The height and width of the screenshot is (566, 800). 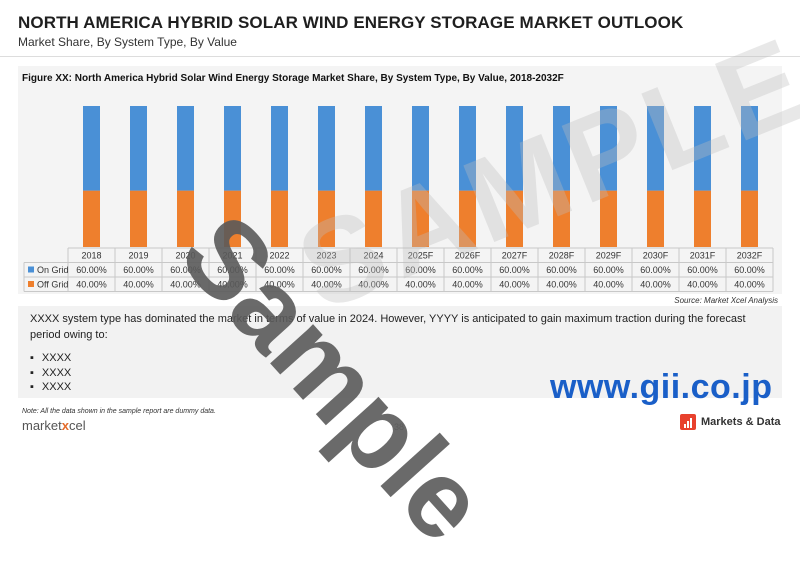 I want to click on page-number: 38, so click(x=399, y=427).